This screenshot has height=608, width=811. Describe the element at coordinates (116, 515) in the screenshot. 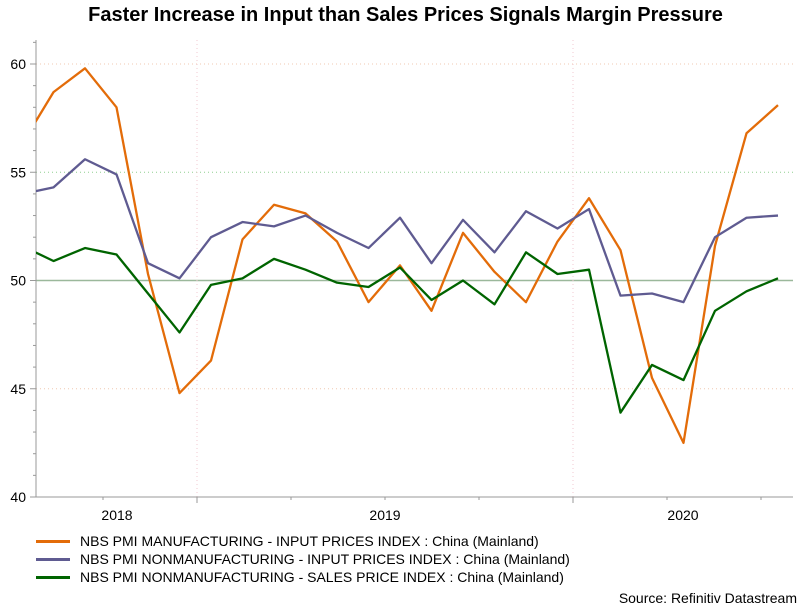

I see `x-tick-label: 2018` at that location.